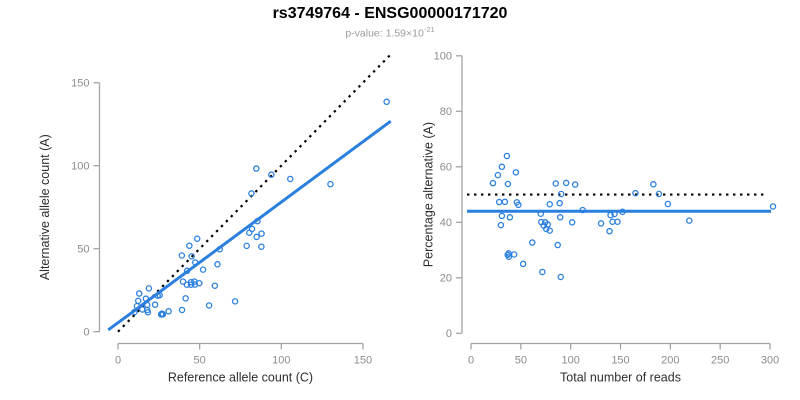 This screenshot has height=400, width=800. Describe the element at coordinates (429, 194) in the screenshot. I see `y-axis-title: Percentage alternative (A)` at that location.